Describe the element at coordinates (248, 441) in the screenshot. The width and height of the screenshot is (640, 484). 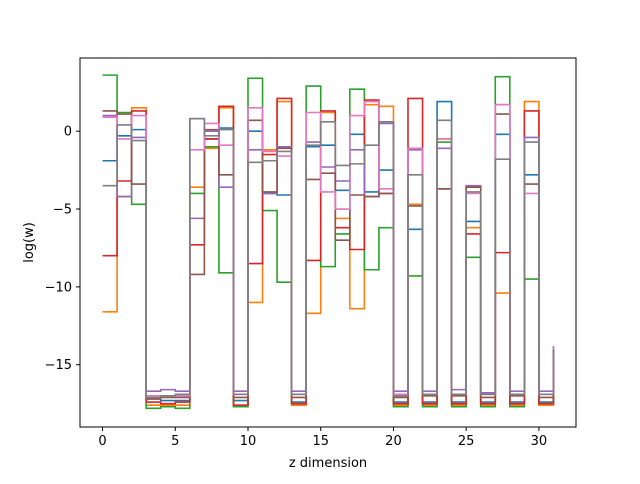
I see `x-tick-label: 10` at that location.